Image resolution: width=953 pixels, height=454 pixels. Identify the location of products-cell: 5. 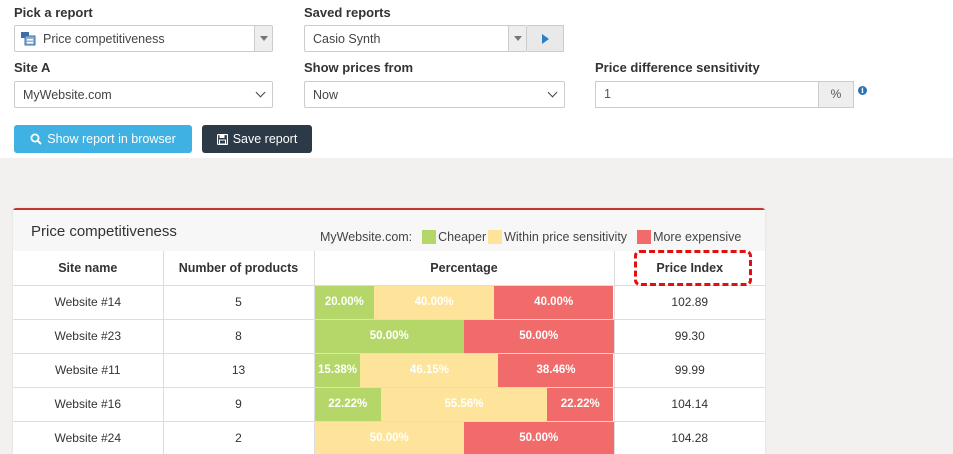
(238, 302).